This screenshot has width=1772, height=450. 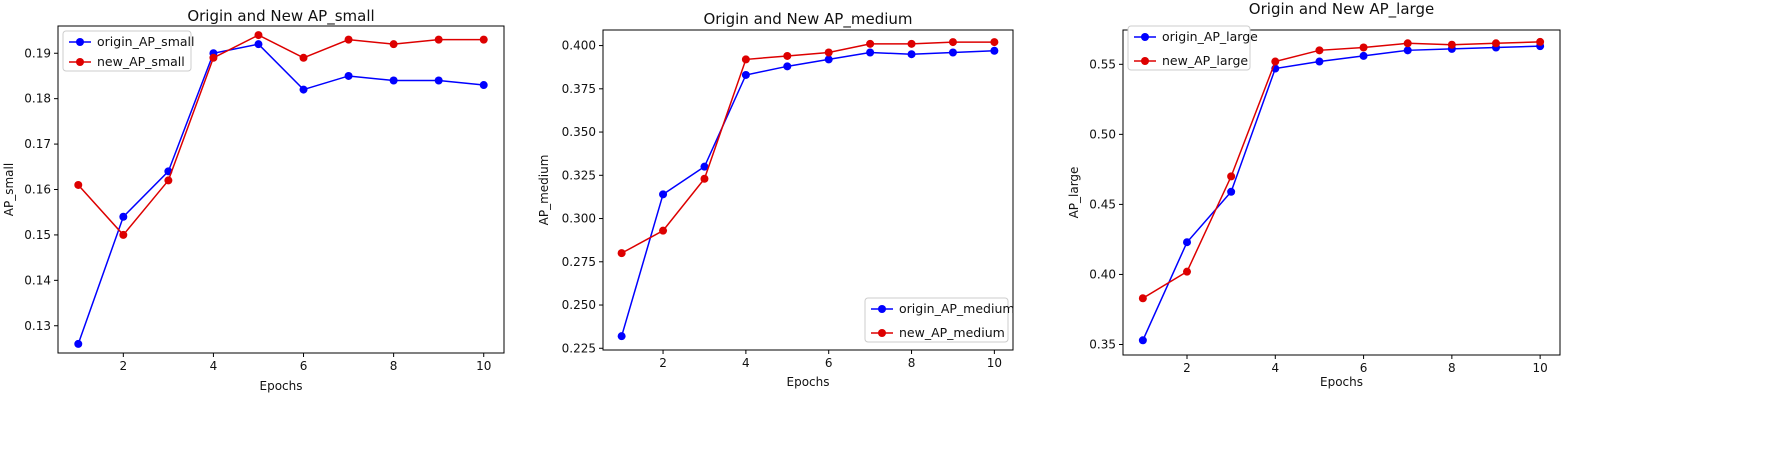 I want to click on series-origin_AP_medium, so click(x=808, y=193).